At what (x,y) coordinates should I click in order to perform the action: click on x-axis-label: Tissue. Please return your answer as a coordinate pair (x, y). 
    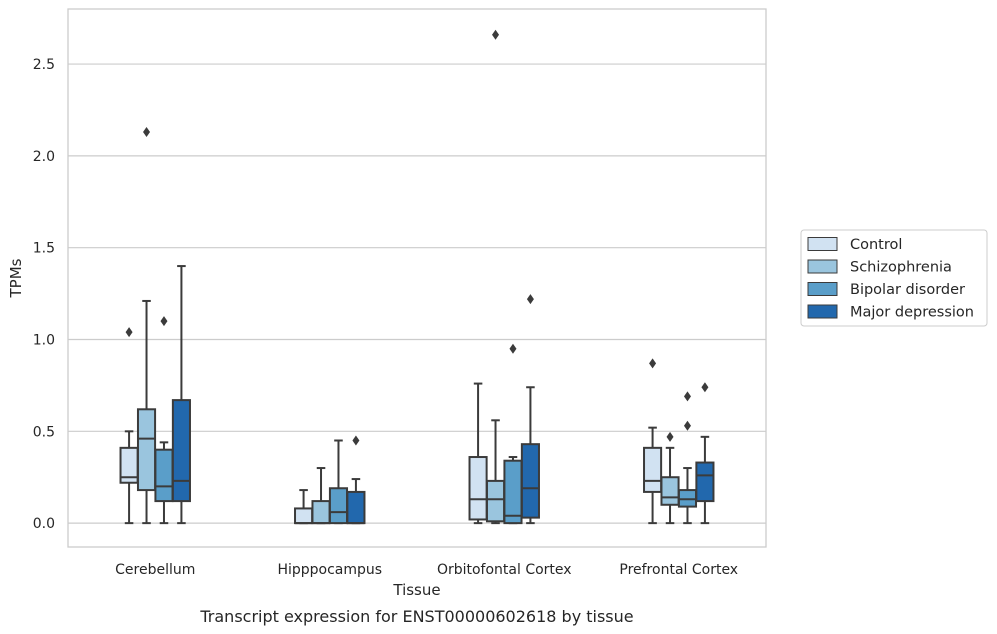
    Looking at the image, I should click on (416, 590).